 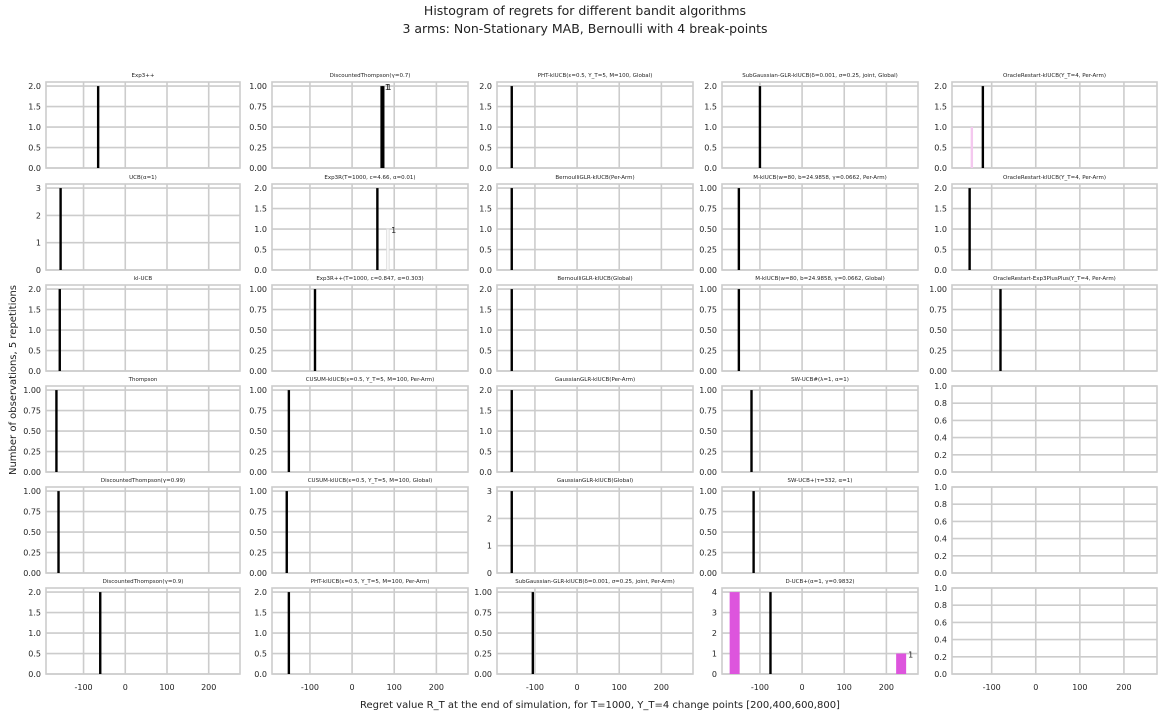 What do you see at coordinates (940, 504) in the screenshot?
I see `y-tick-label: 0.8` at bounding box center [940, 504].